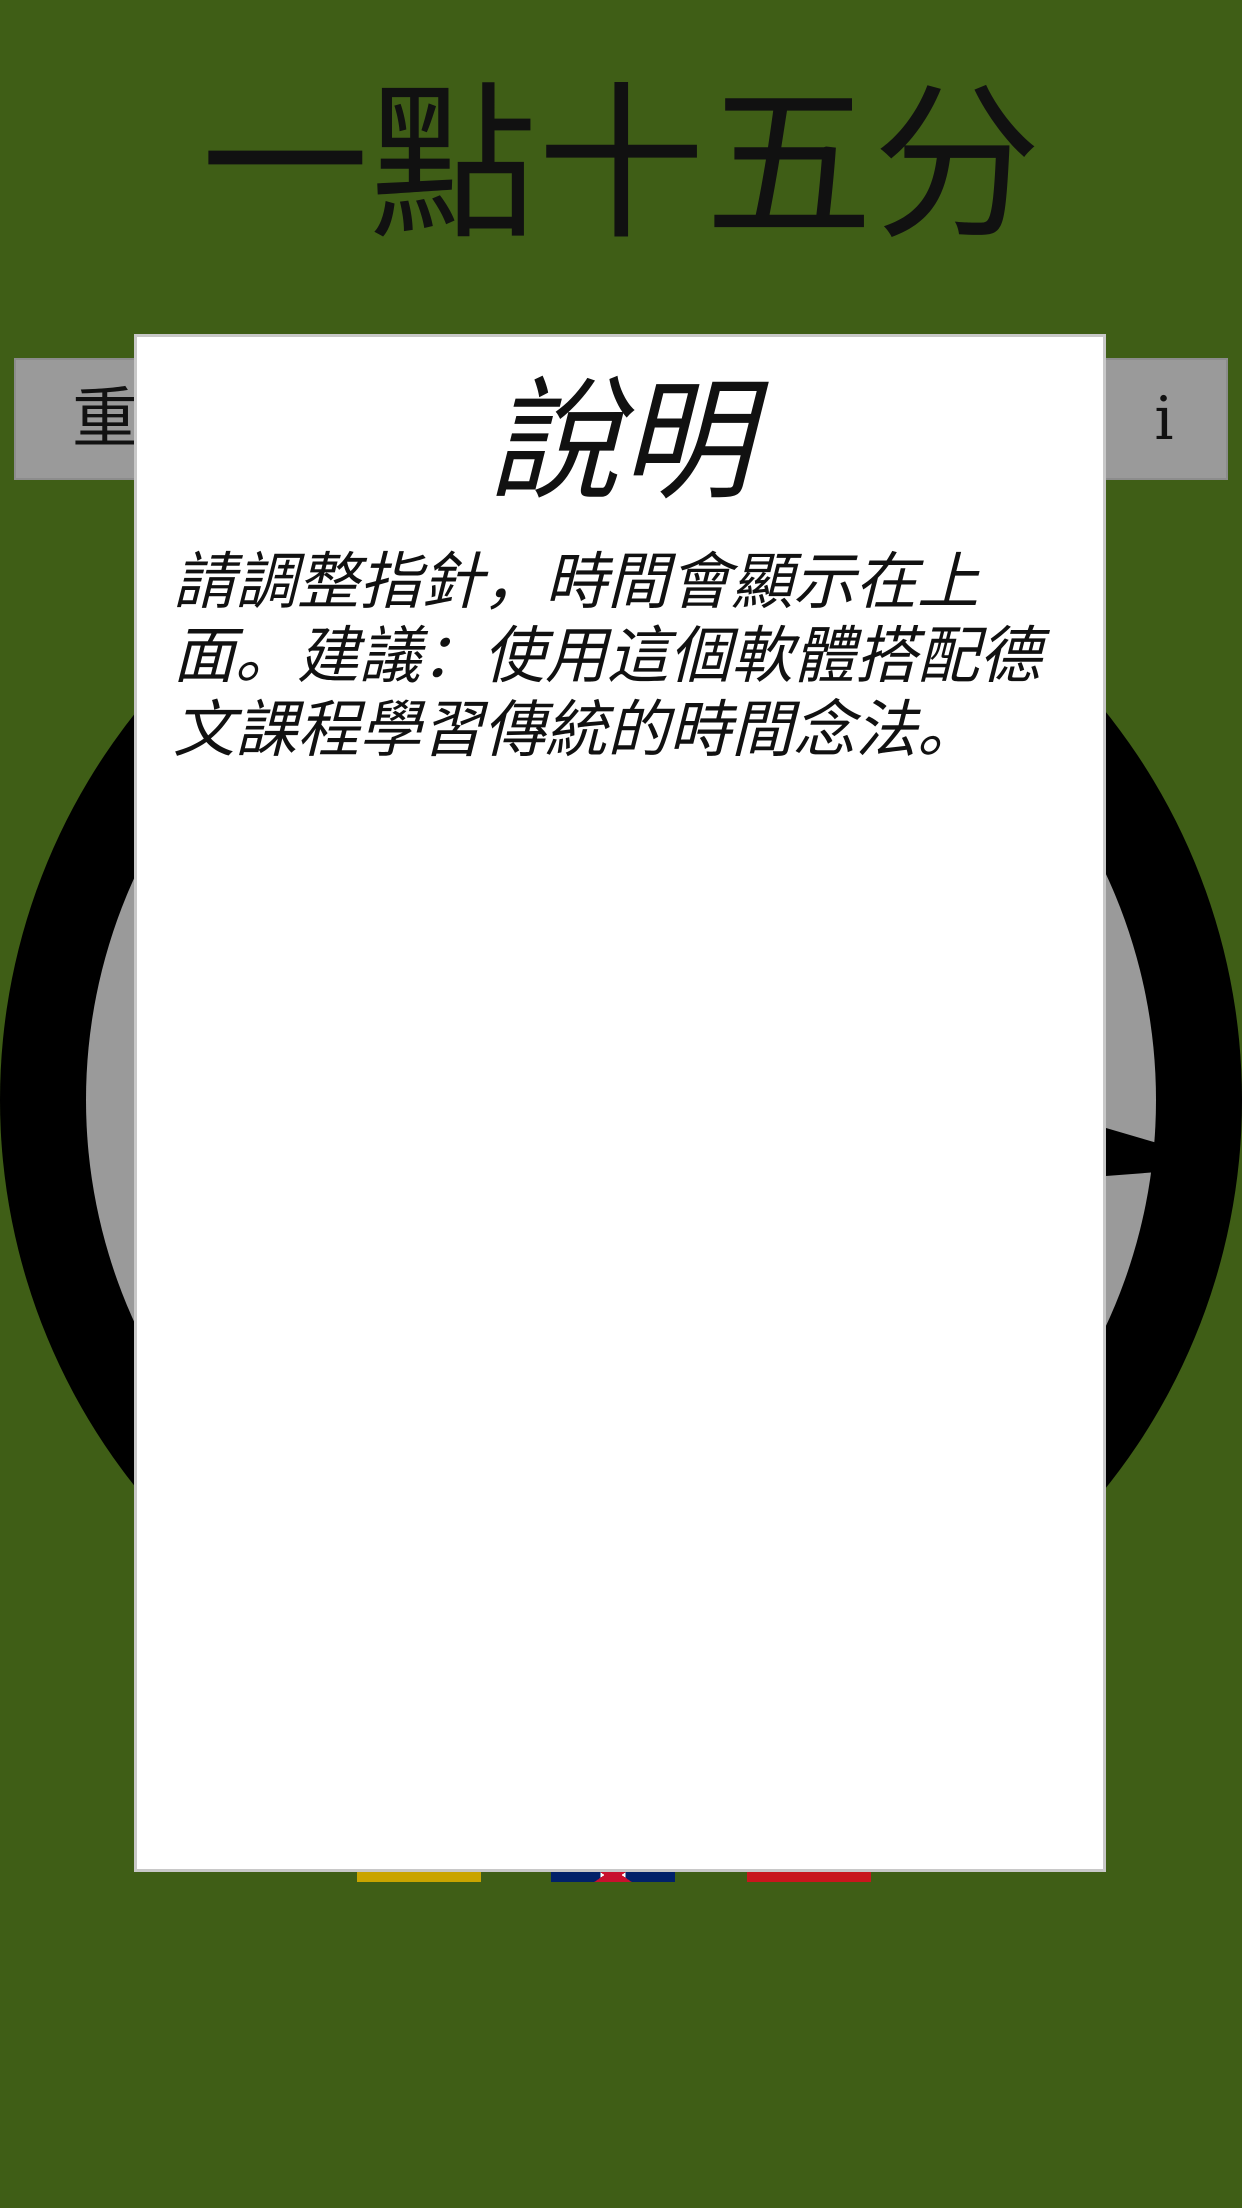 The width and height of the screenshot is (1242, 2208). I want to click on dialog-body: 請調整指針，時間會顯示在上面。建議：使用這個軟體搭配德文課程學習傳統的時間念法。, so click(607, 655).